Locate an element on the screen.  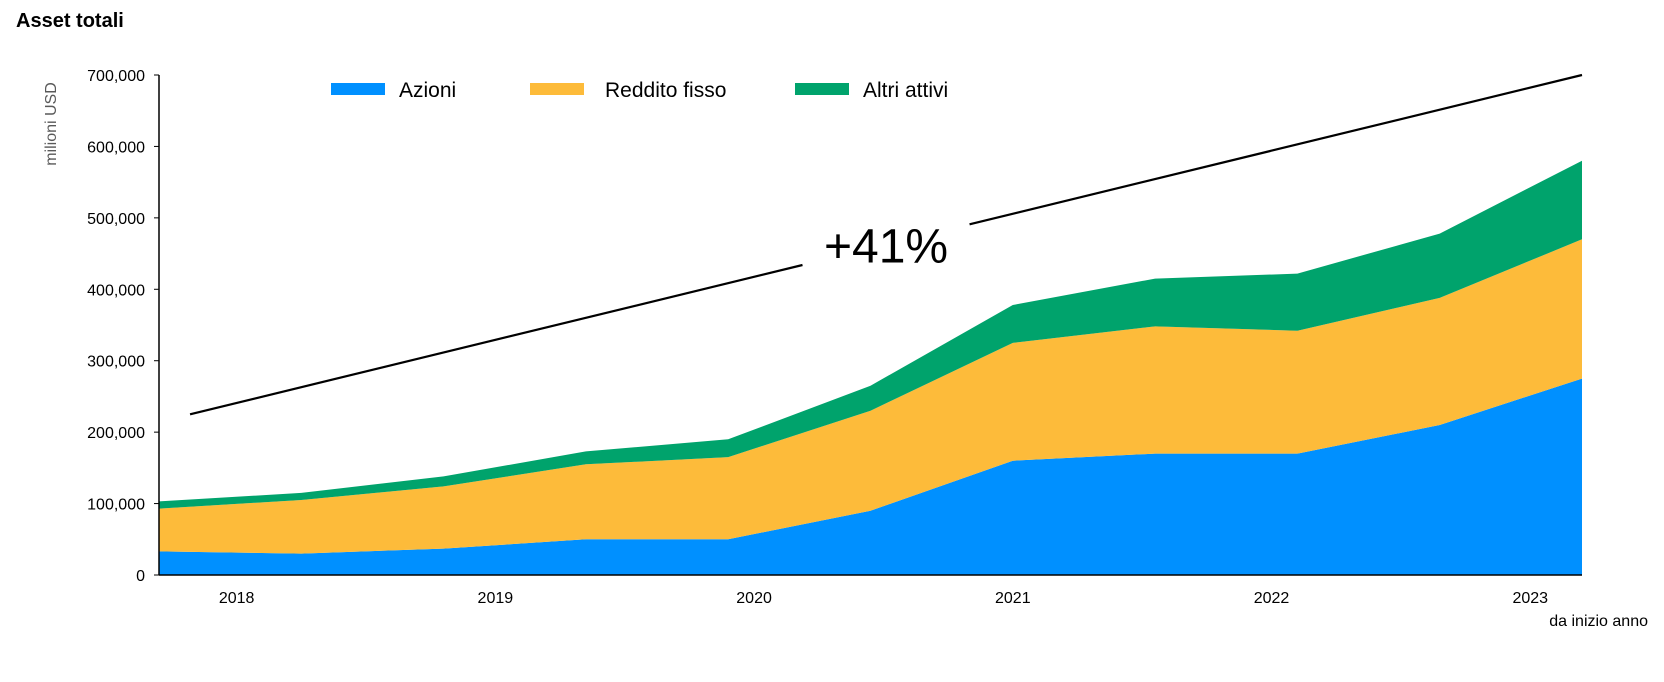
x-tick-label: 2019 is located at coordinates (496, 598).